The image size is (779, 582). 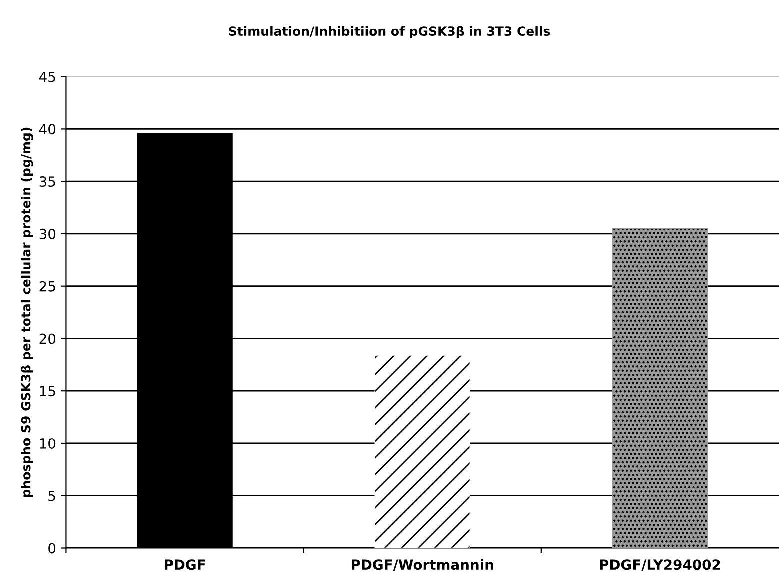 What do you see at coordinates (423, 565) in the screenshot?
I see `x-tick-label: PDGF/Wortmannin` at bounding box center [423, 565].